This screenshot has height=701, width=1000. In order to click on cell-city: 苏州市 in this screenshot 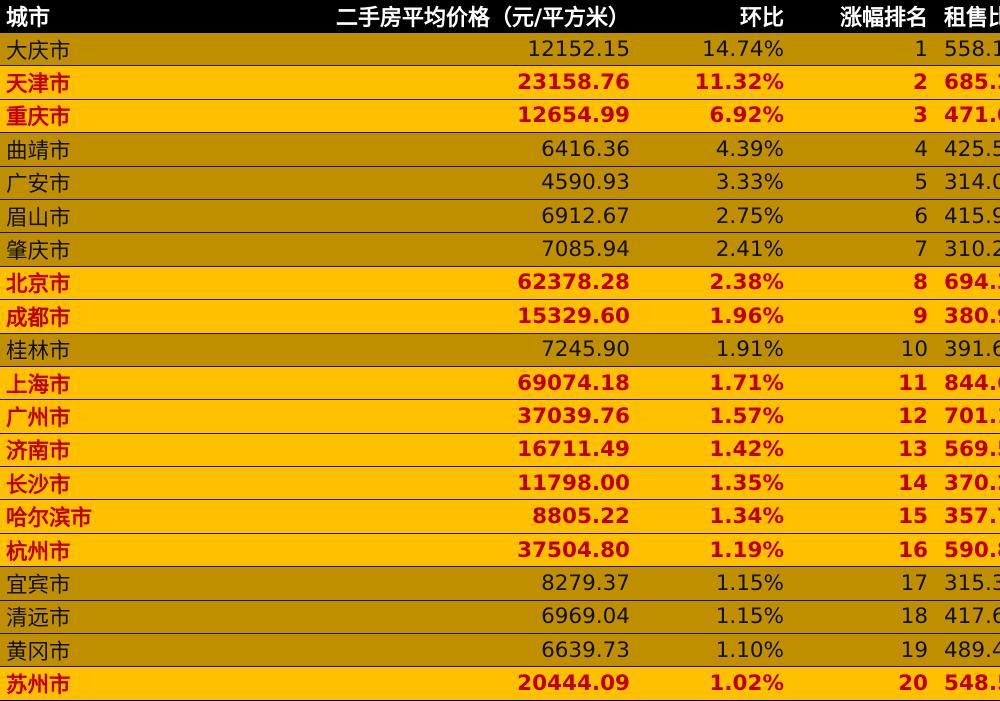, I will do `click(103, 683)`.